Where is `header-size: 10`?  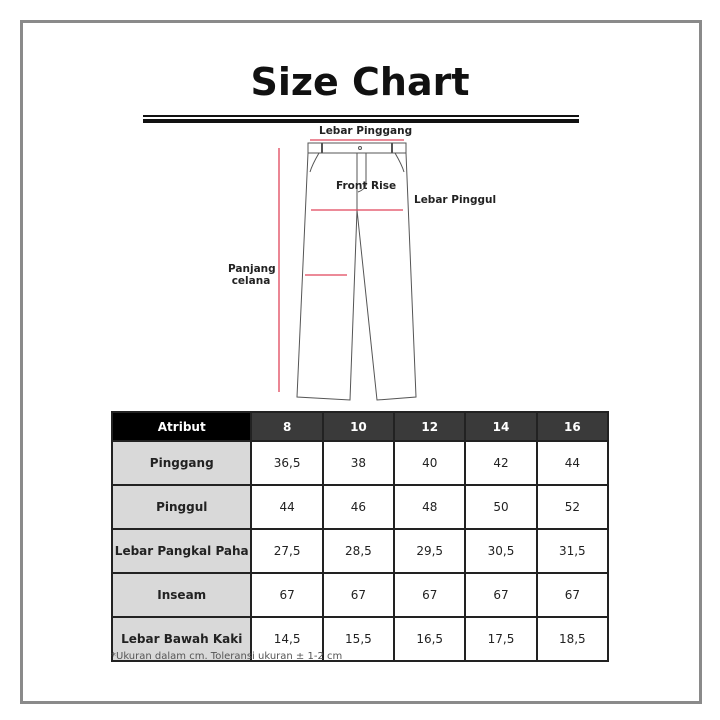
header-size: 10 is located at coordinates (358, 426).